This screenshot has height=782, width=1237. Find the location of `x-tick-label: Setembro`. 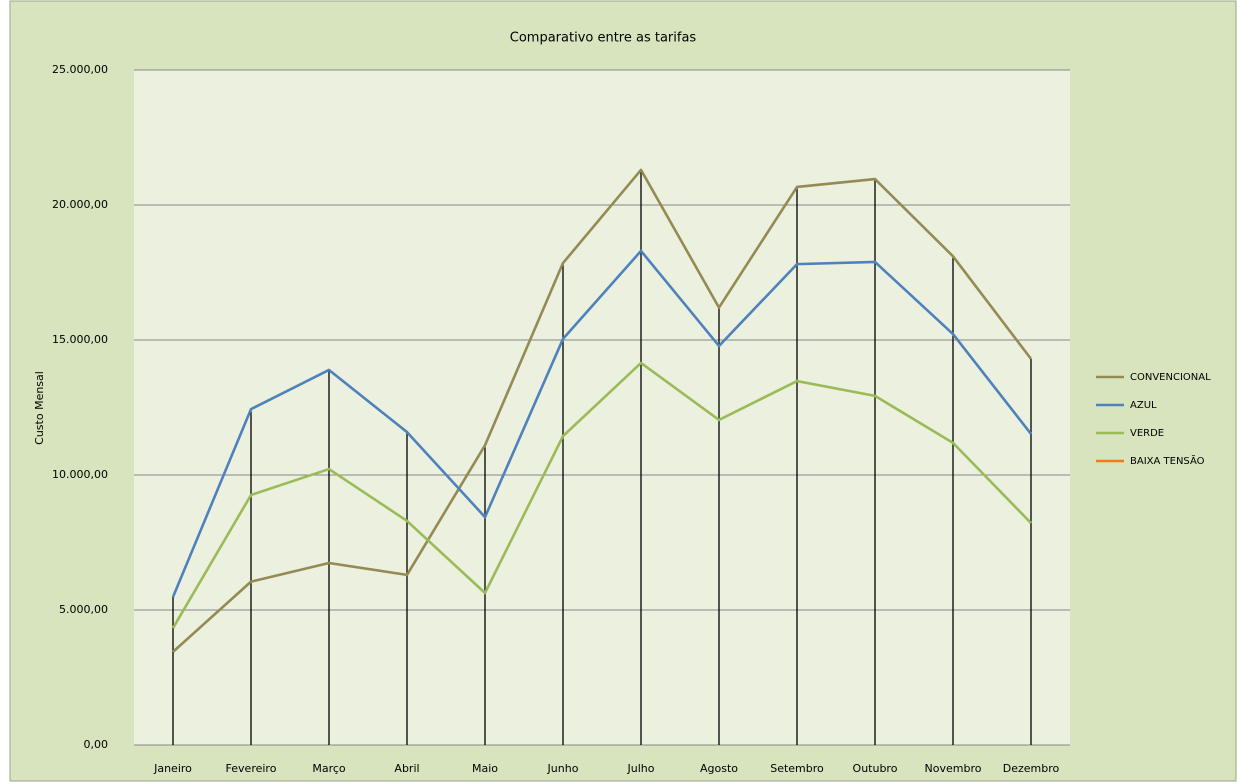

x-tick-label: Setembro is located at coordinates (797, 768).